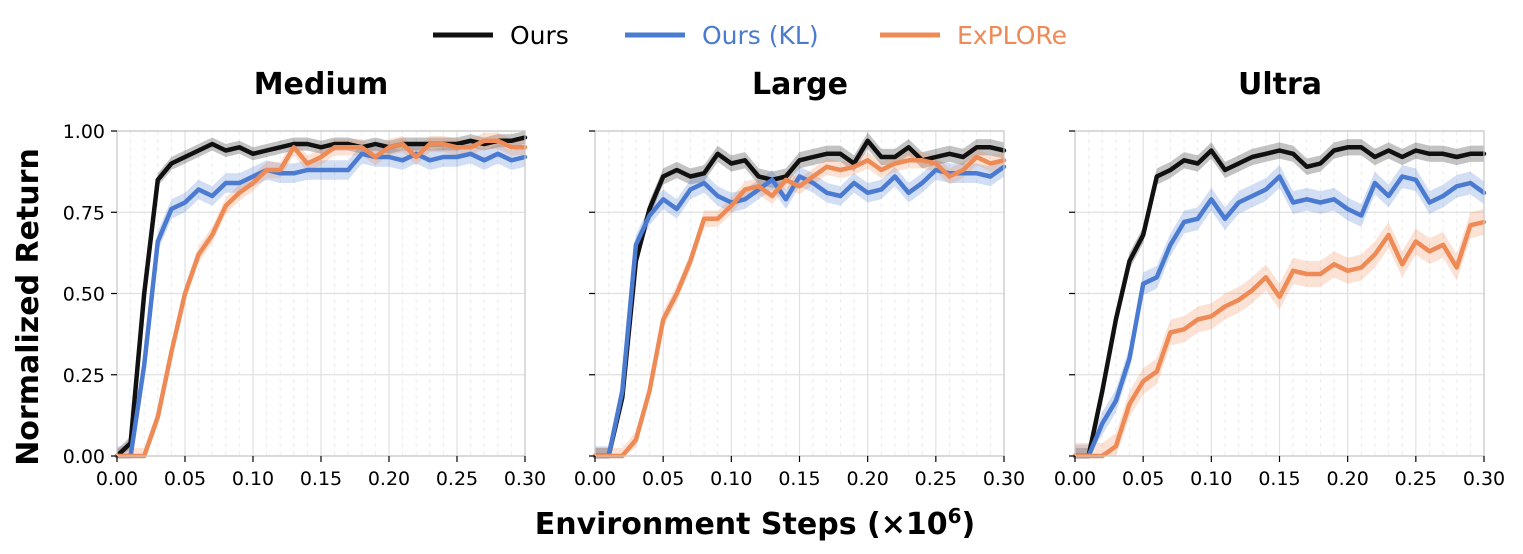  I want to click on y-tick-label: 0.50, so click(84, 295).